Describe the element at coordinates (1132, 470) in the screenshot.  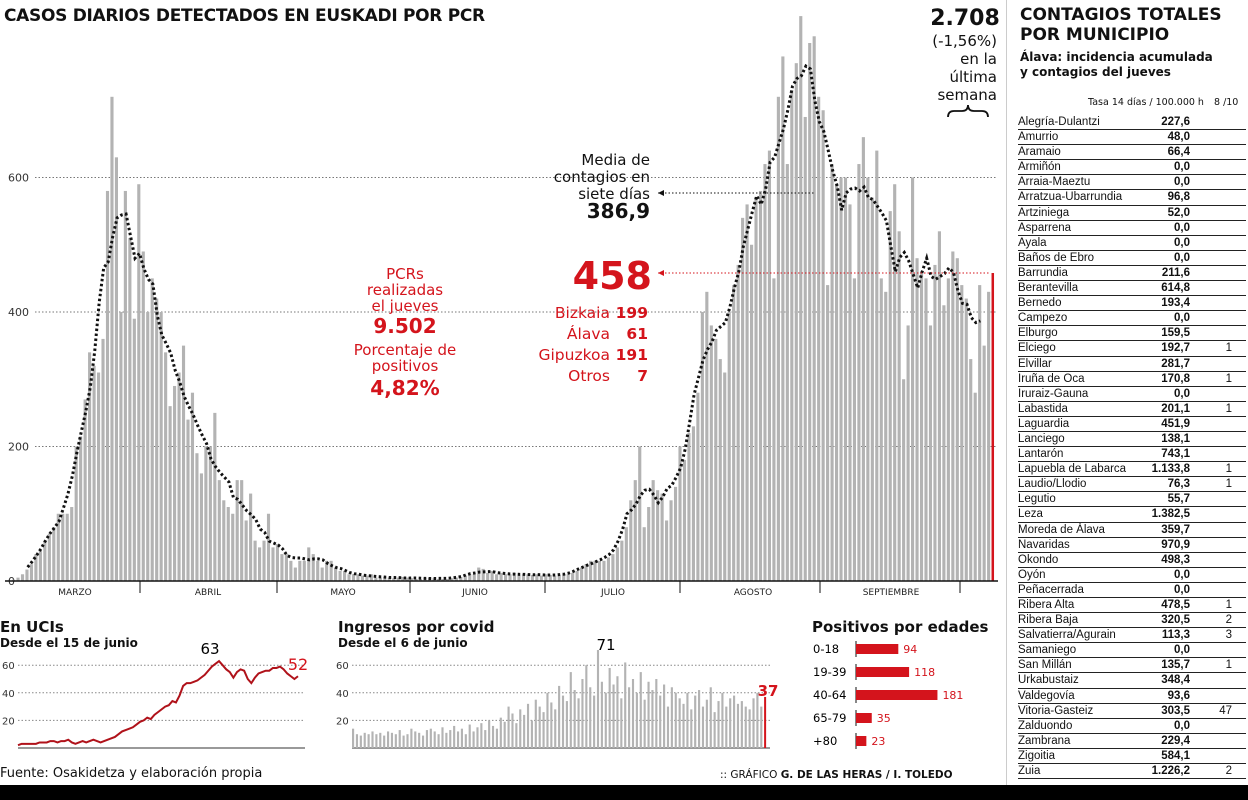
I see `table-row: Lapuebla de Labarca 1.133,8 1` at that location.